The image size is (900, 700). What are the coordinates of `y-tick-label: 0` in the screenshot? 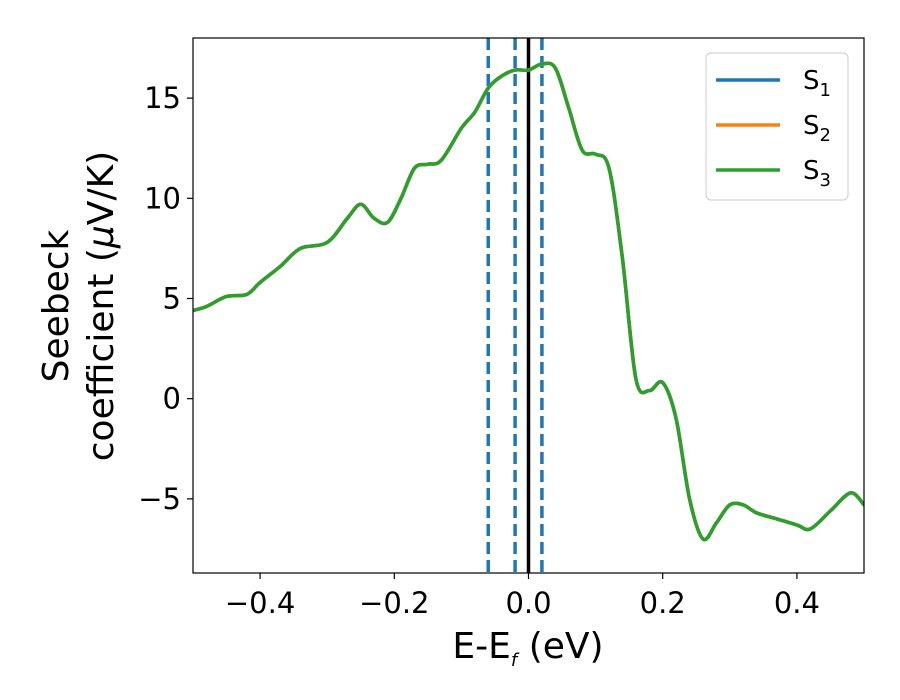 It's located at (172, 399).